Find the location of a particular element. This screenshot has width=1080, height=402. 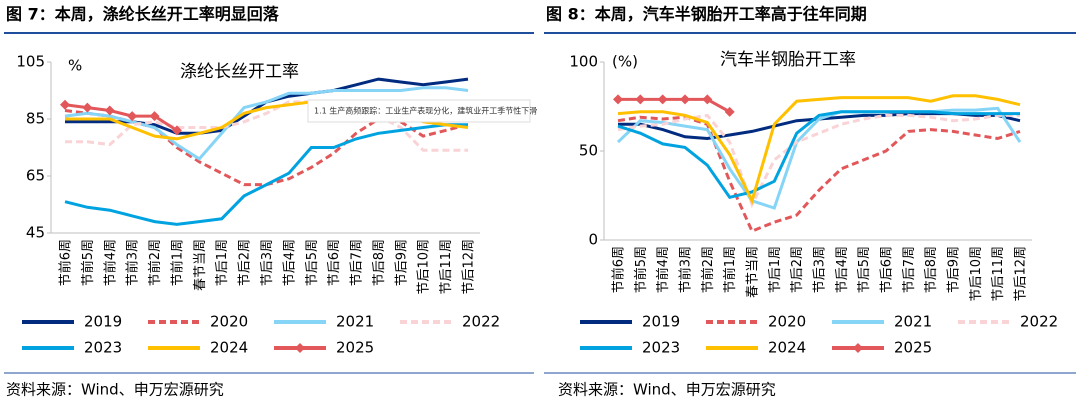

y-unit: (%) is located at coordinates (625, 62).